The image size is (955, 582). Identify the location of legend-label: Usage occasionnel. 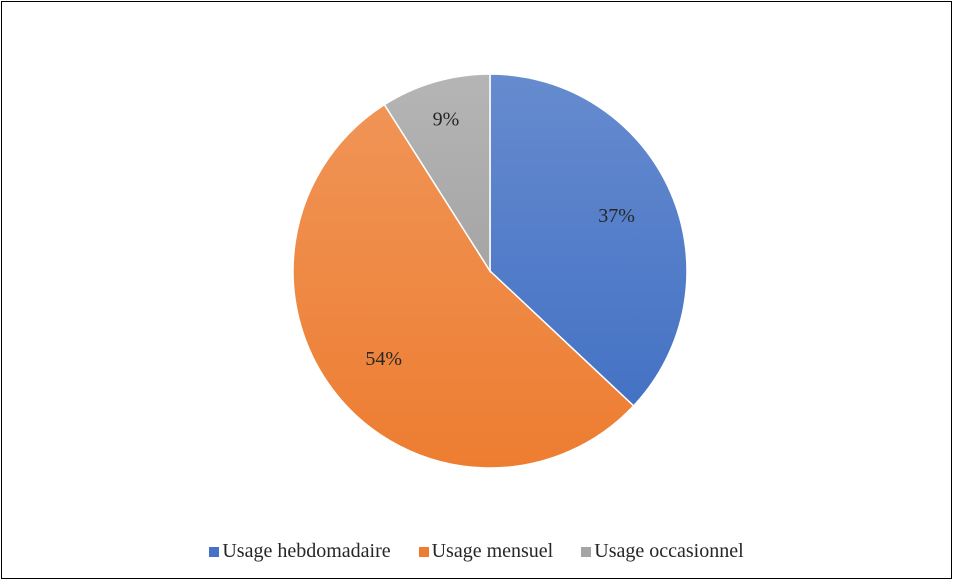
(669, 551).